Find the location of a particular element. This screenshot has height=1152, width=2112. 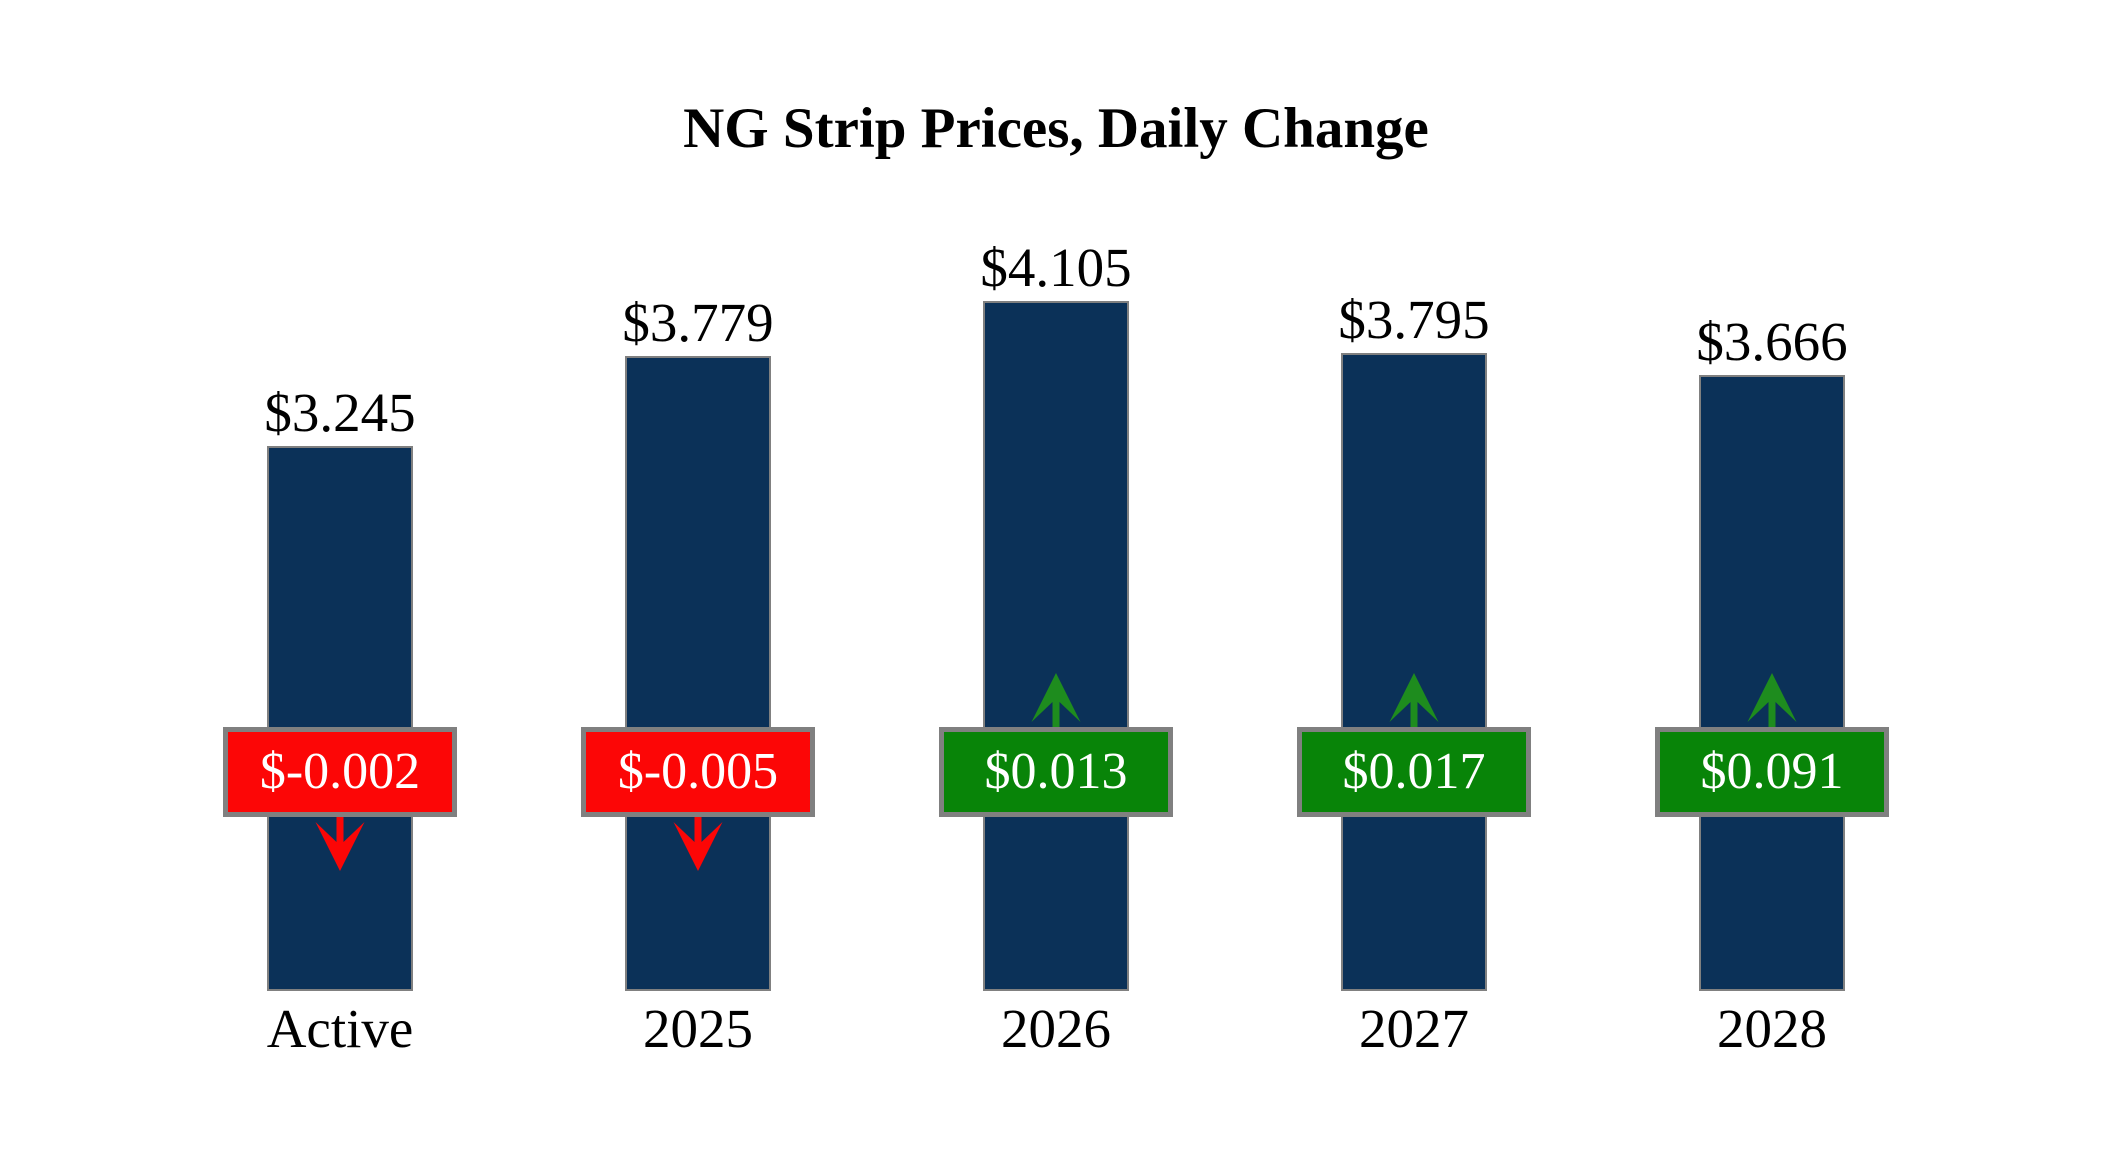

bar-value-label: $3.245 is located at coordinates (340, 412).